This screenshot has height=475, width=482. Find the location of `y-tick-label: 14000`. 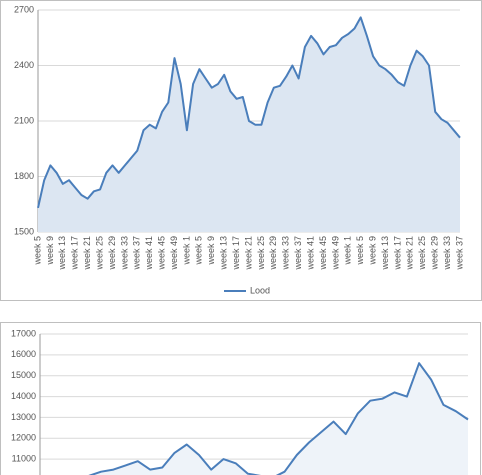

y-tick-label: 14000 is located at coordinates (23, 396).